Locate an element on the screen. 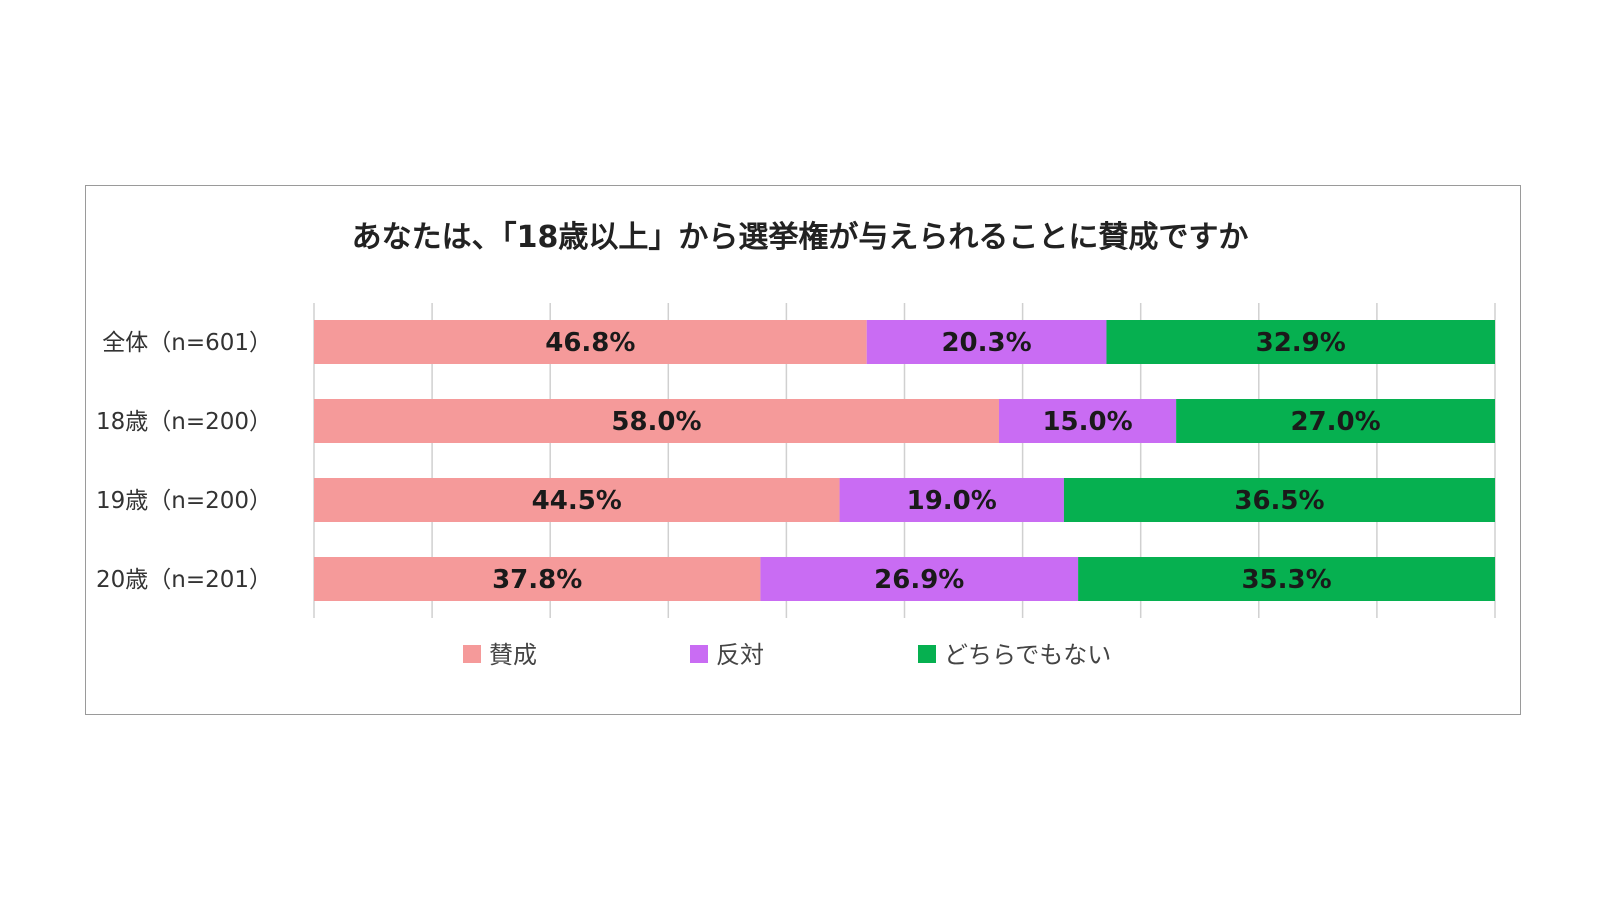 The width and height of the screenshot is (1600, 900). category-label: 19歳（n=200） is located at coordinates (184, 501).